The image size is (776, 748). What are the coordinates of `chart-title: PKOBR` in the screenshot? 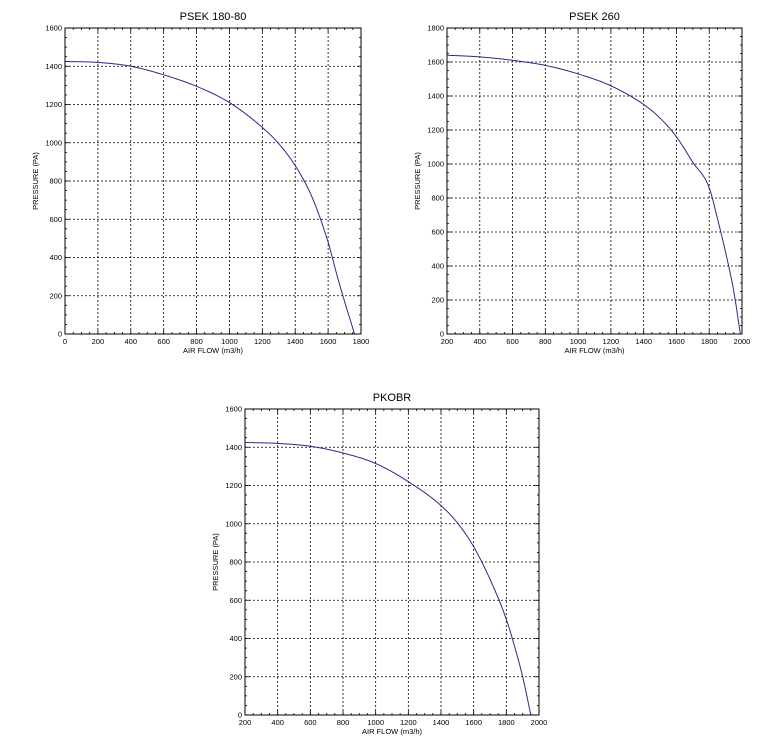 It's located at (392, 398).